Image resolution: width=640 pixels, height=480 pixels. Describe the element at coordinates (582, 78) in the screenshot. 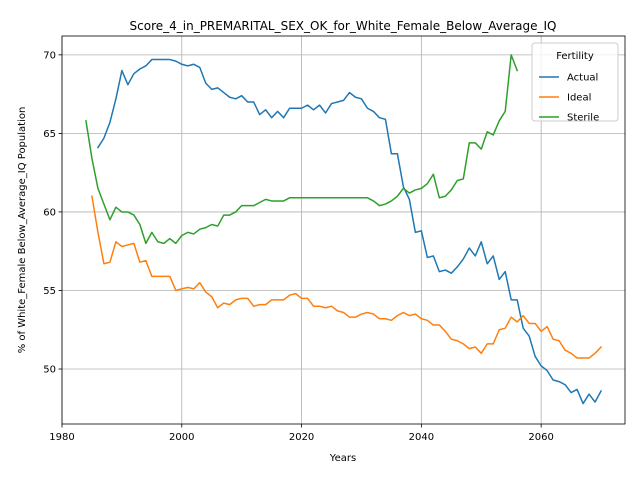

I see `legend-label-actual: Actual` at that location.